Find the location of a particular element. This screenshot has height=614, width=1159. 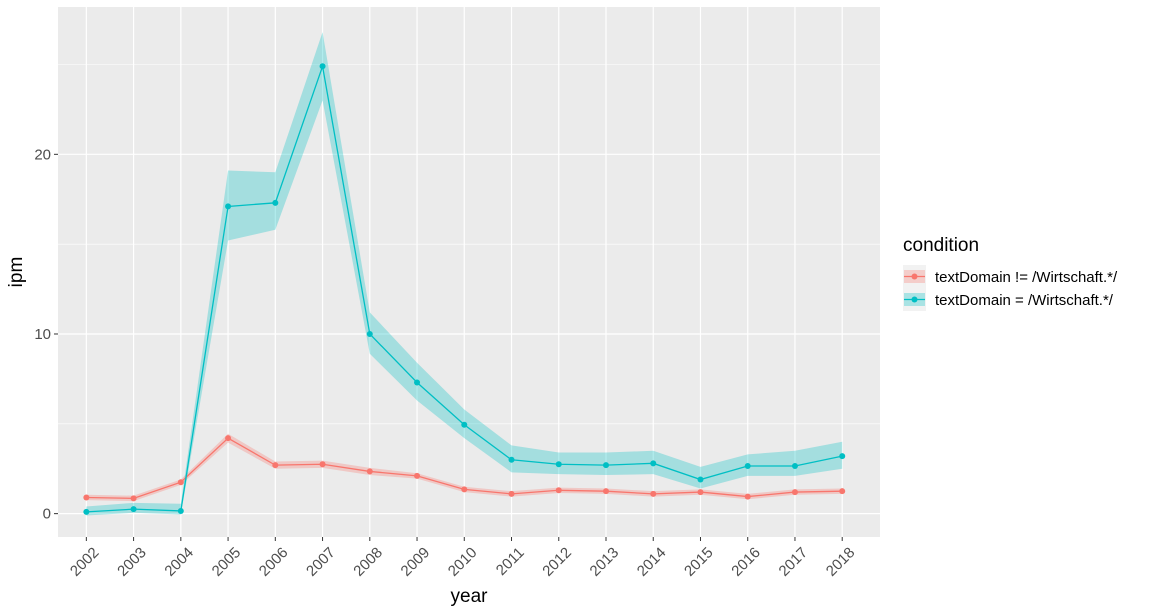

x-tick-label: 2007 is located at coordinates (321, 562).